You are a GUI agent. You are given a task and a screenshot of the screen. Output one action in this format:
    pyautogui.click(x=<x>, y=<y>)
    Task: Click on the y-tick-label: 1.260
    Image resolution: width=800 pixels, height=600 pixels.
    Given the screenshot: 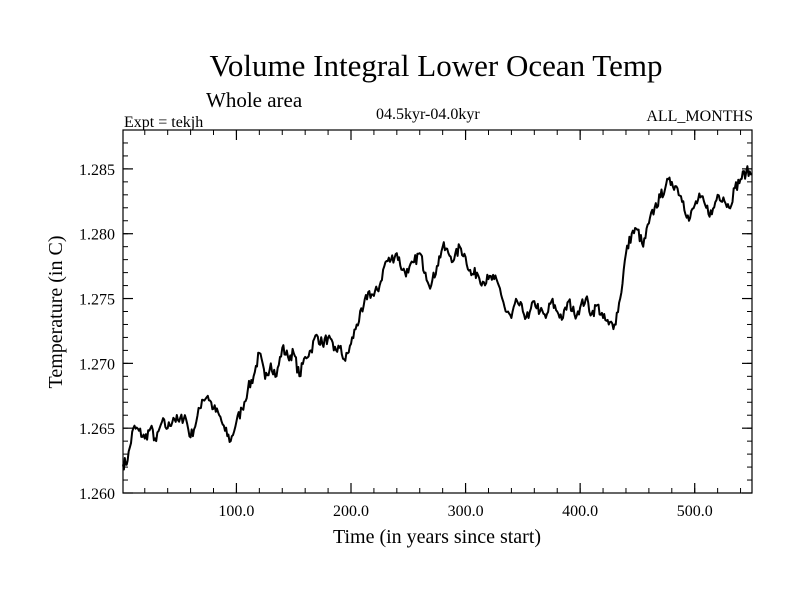 What is the action you would take?
    pyautogui.click(x=97, y=494)
    